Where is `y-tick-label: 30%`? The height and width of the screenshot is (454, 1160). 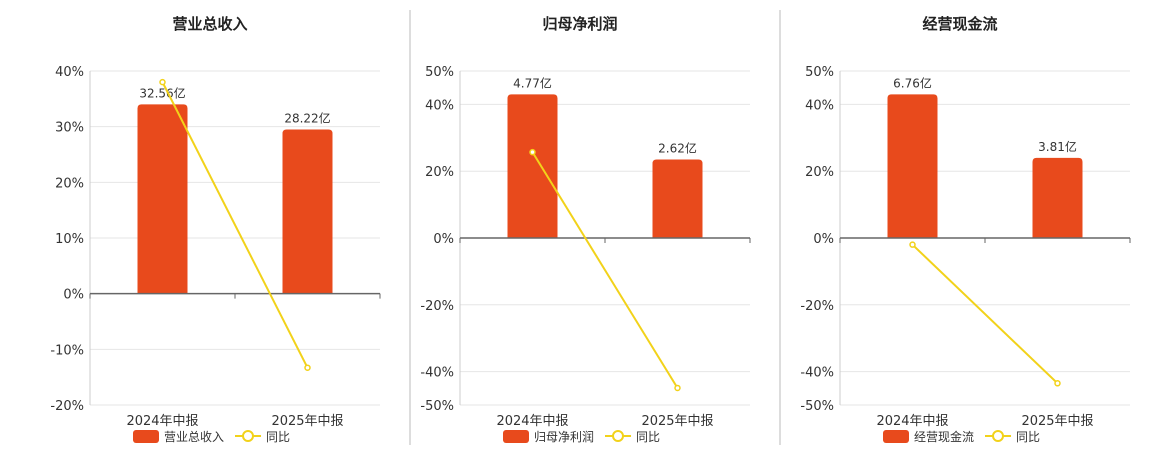 y-tick-label: 30% is located at coordinates (69, 128).